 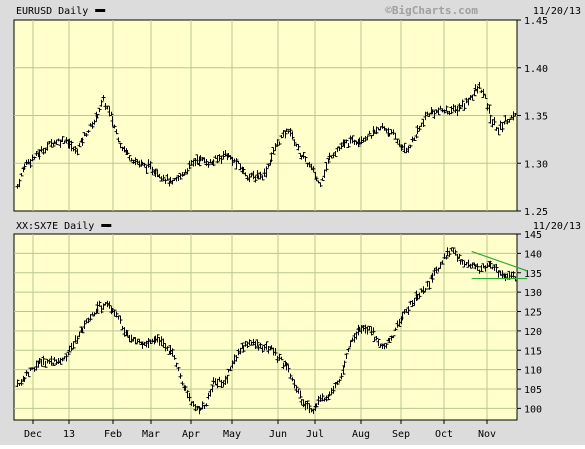 What do you see at coordinates (278, 434) in the screenshot?
I see `x-tick-label: Jun` at bounding box center [278, 434].